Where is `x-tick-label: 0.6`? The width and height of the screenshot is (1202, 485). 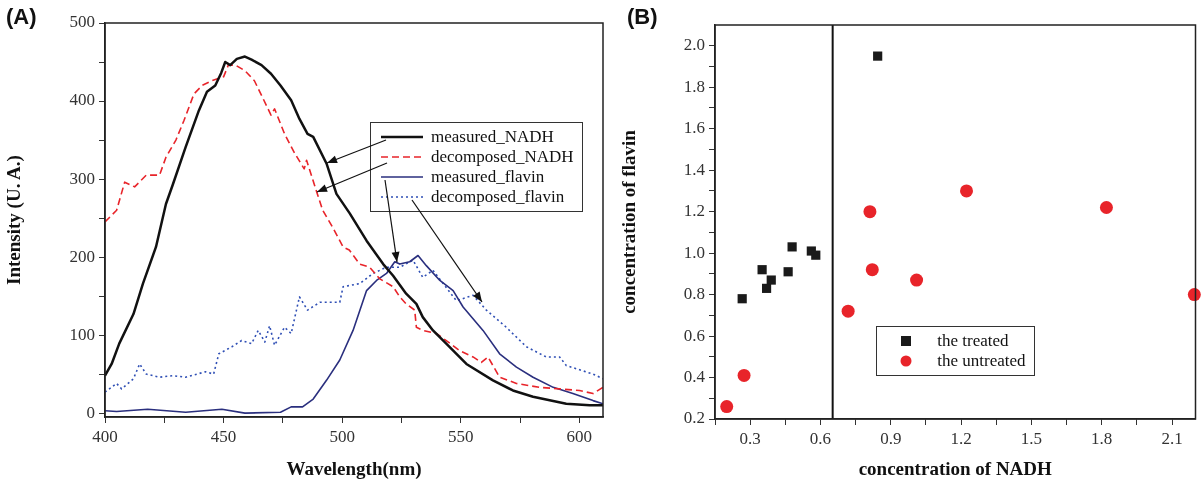 x-tick-label: 0.6 is located at coordinates (820, 438).